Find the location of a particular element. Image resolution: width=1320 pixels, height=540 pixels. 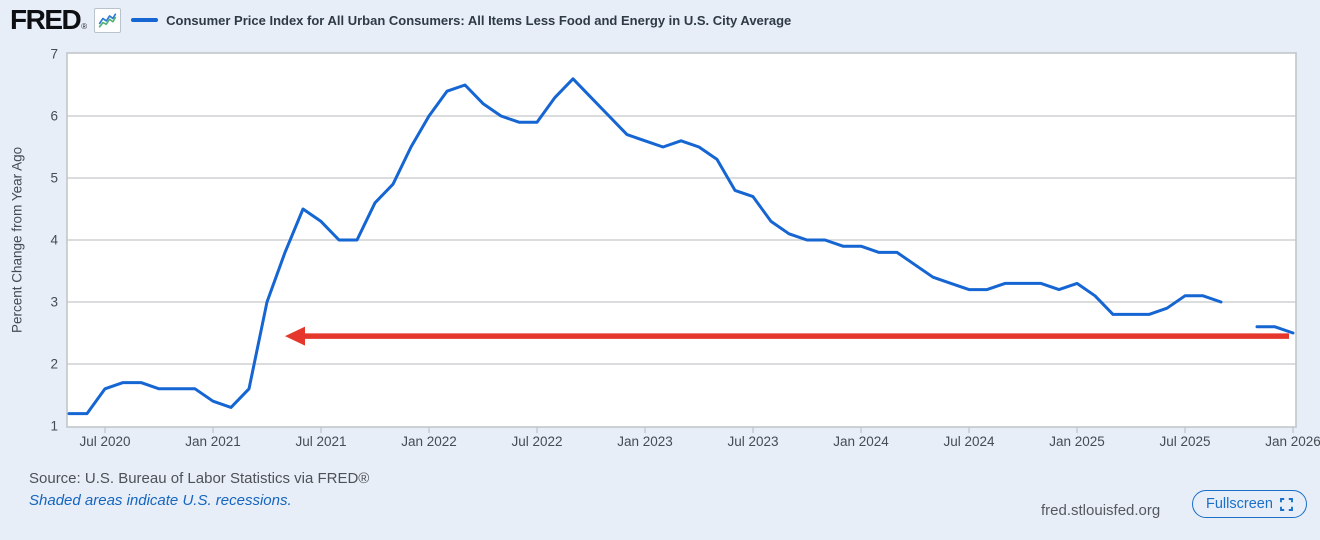

y-tick-label: 6 is located at coordinates (54, 116).